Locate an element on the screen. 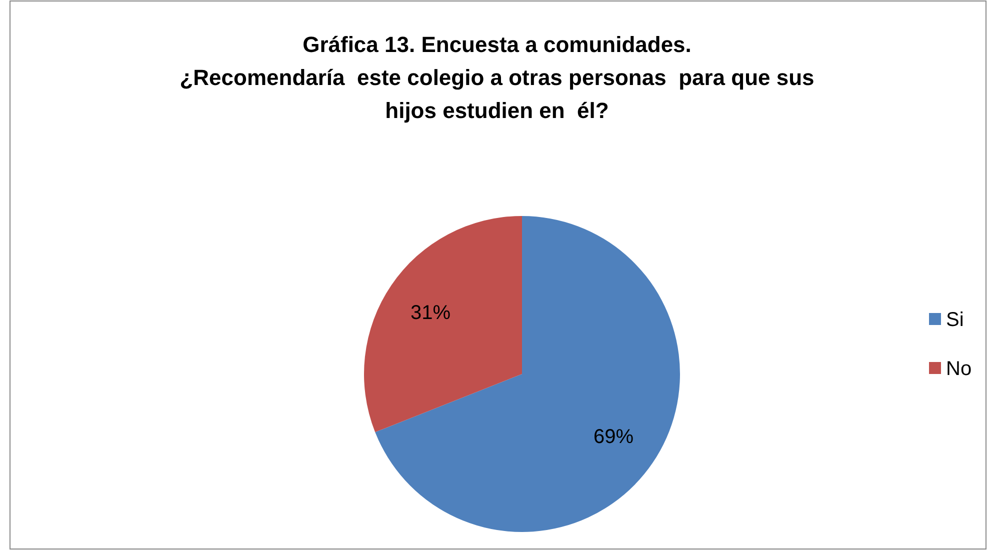  legend-label: No is located at coordinates (959, 369).